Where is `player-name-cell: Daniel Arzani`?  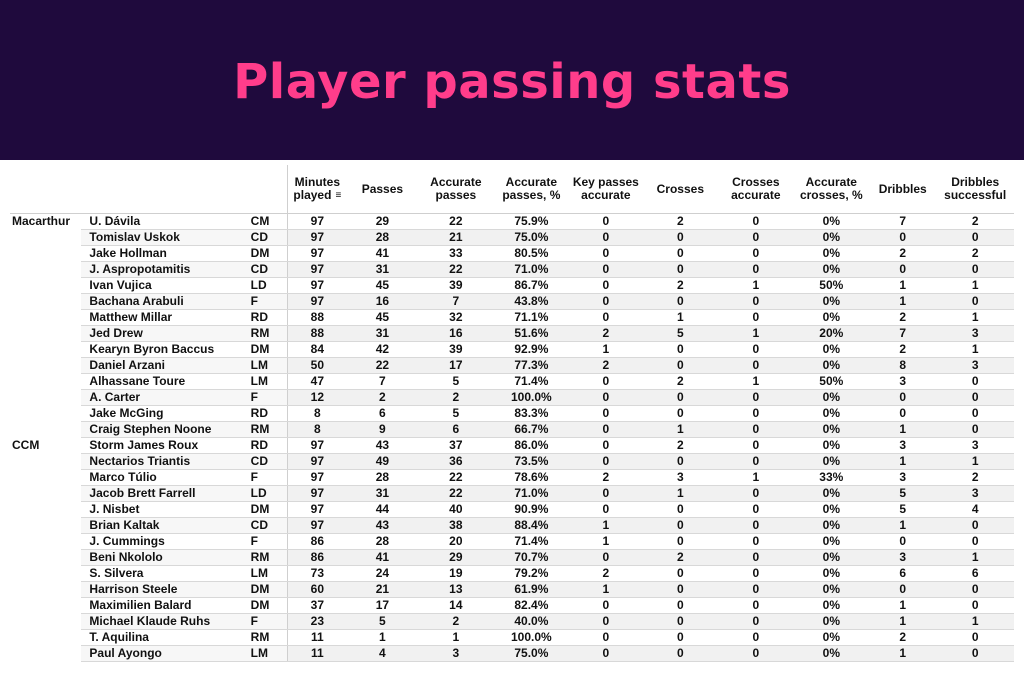 player-name-cell: Daniel Arzani is located at coordinates (163, 365).